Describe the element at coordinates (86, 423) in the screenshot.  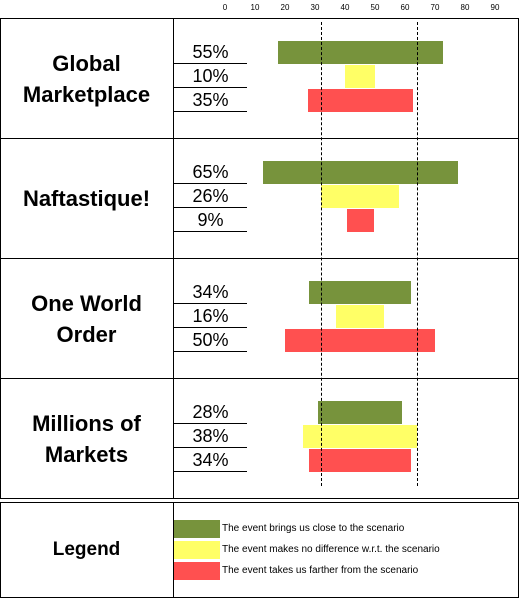
I see `scenario-title-line: Millions of` at that location.